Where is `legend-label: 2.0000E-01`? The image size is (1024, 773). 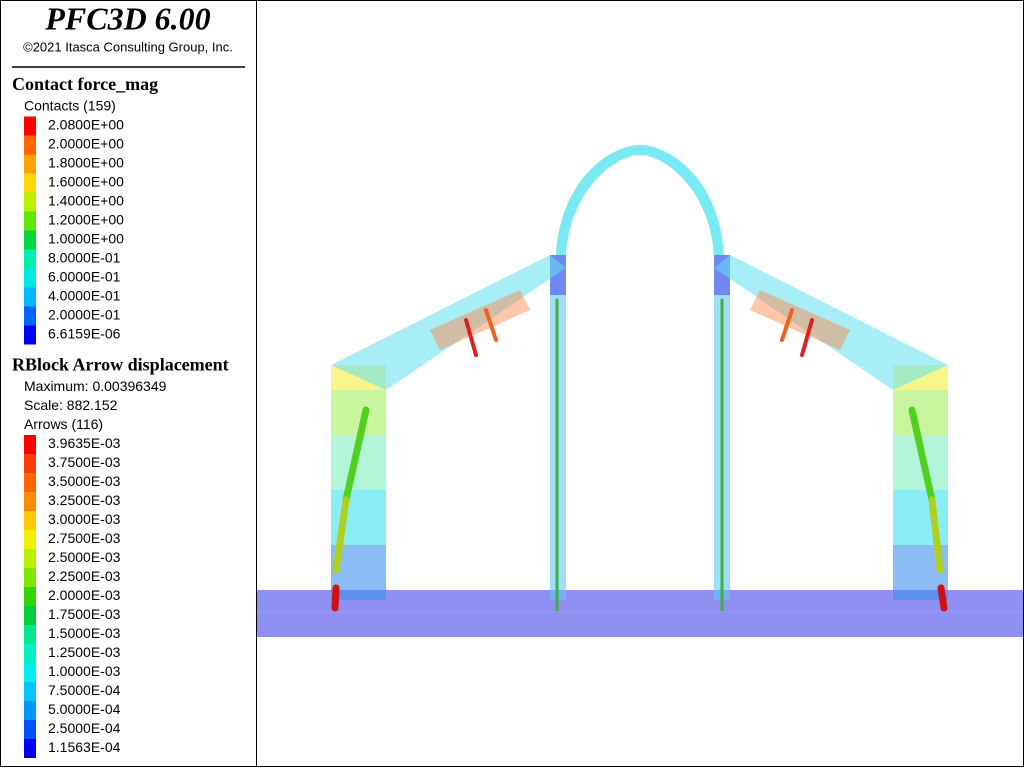 legend-label: 2.0000E-01 is located at coordinates (84, 315).